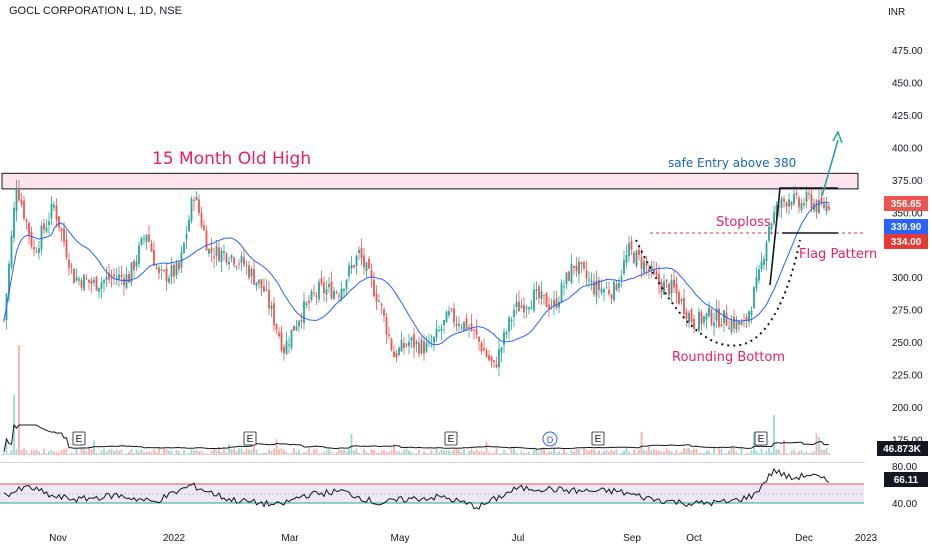 This screenshot has width=932, height=550. I want to click on time-axis: Nov 2022 Mar May Jul Sep Oct Dec 2023, so click(463, 538).